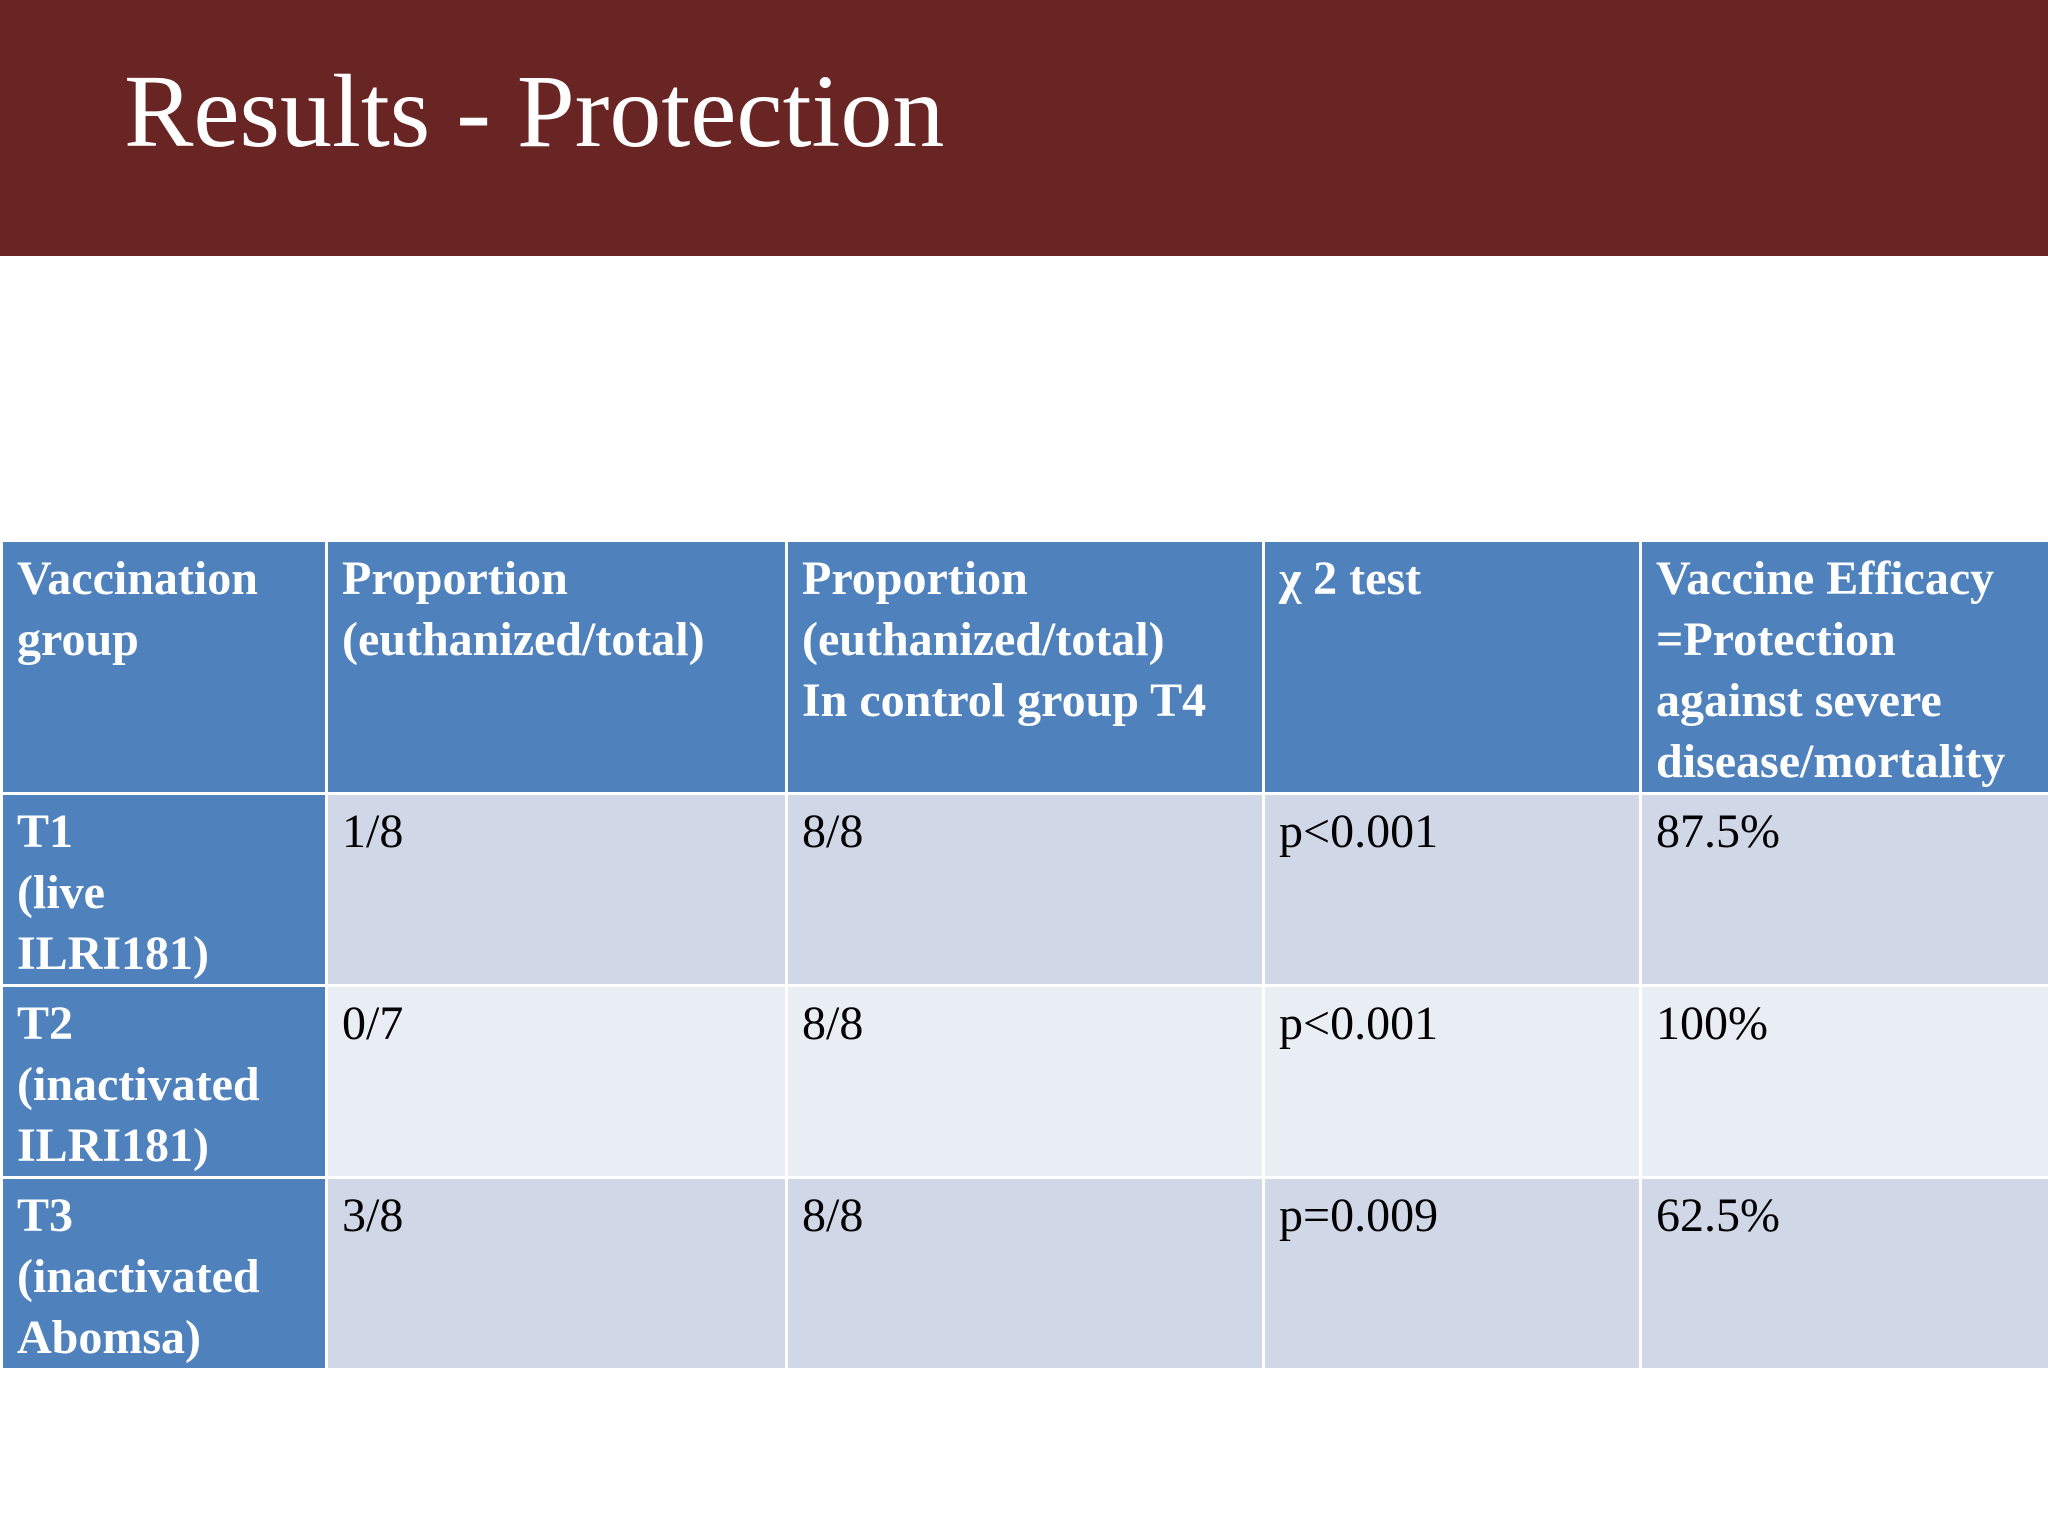  What do you see at coordinates (556, 1081) in the screenshot?
I see `proportion-cell: 0/7` at bounding box center [556, 1081].